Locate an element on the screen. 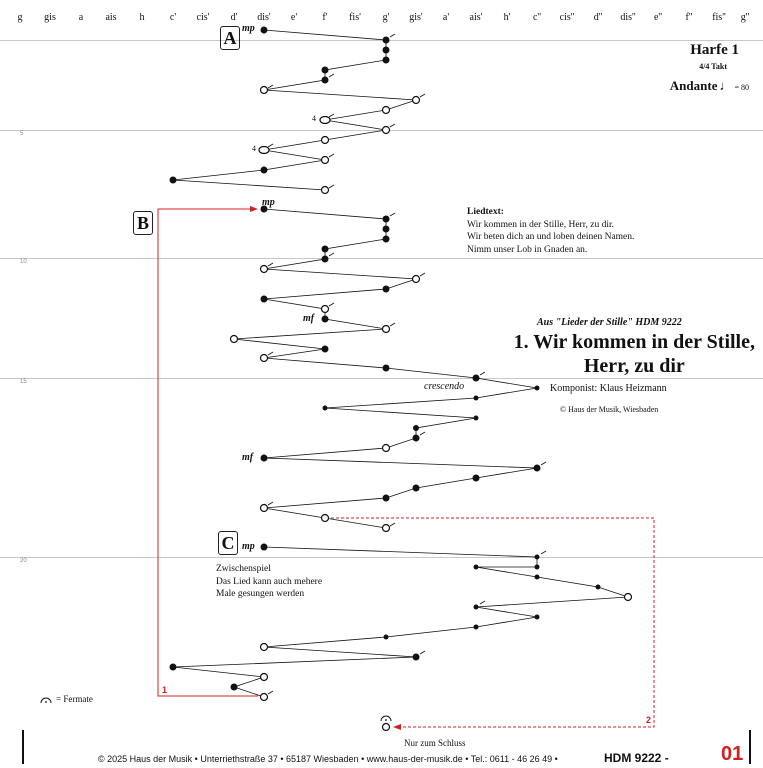  instrument-title: Harfe 1 is located at coordinates (714, 50).